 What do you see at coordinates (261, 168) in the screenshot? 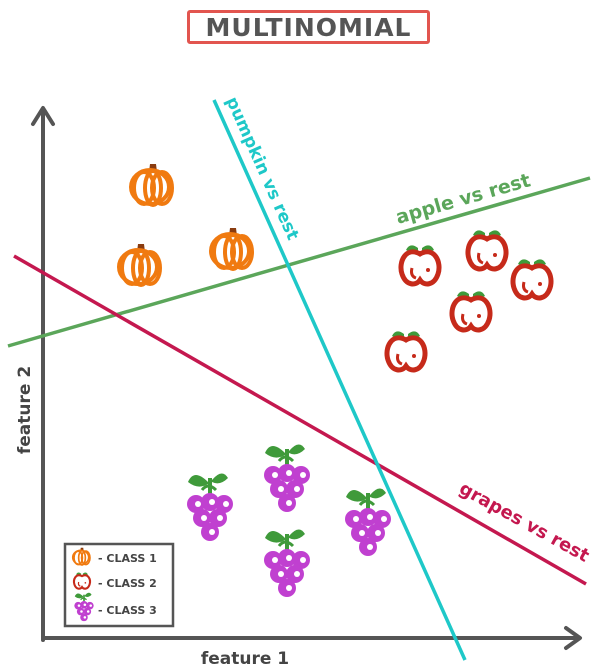
I see `pumpkin-vs-rest-label: pumpkin vs rest` at bounding box center [261, 168].